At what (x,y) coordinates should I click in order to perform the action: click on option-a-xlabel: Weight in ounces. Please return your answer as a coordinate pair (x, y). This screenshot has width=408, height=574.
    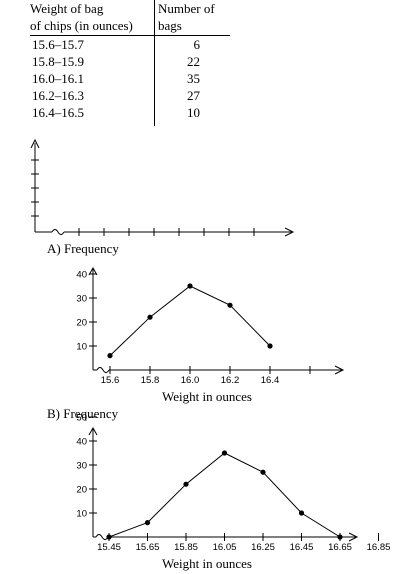
    Looking at the image, I should click on (207, 396).